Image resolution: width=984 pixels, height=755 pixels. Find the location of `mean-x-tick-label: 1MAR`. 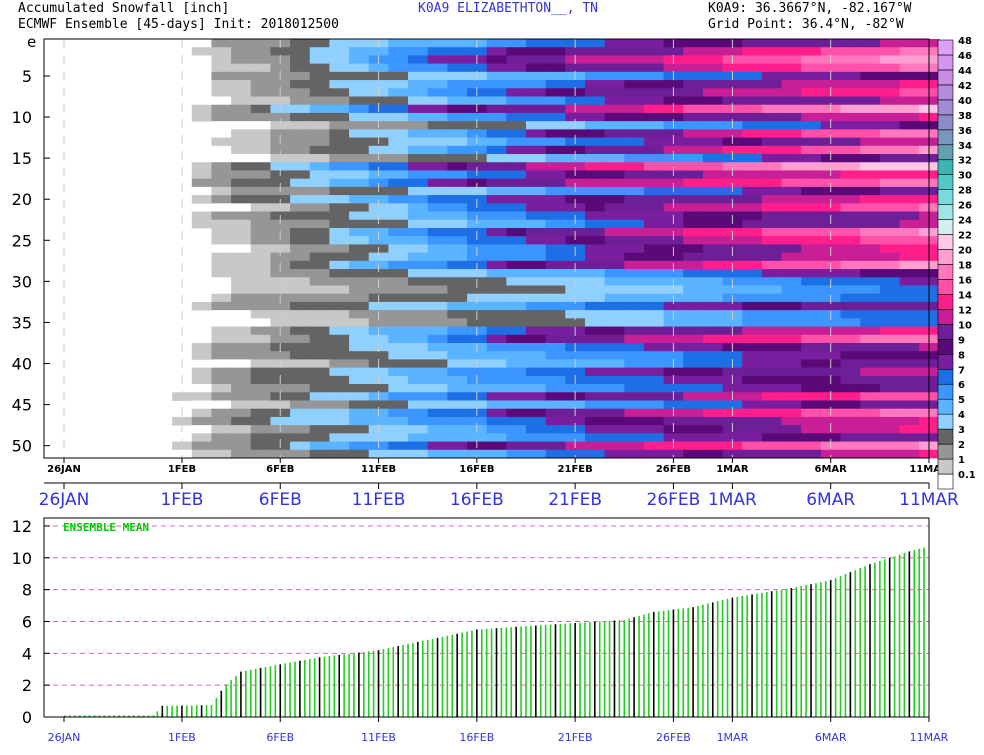

mean-x-tick-label: 1MAR is located at coordinates (733, 737).